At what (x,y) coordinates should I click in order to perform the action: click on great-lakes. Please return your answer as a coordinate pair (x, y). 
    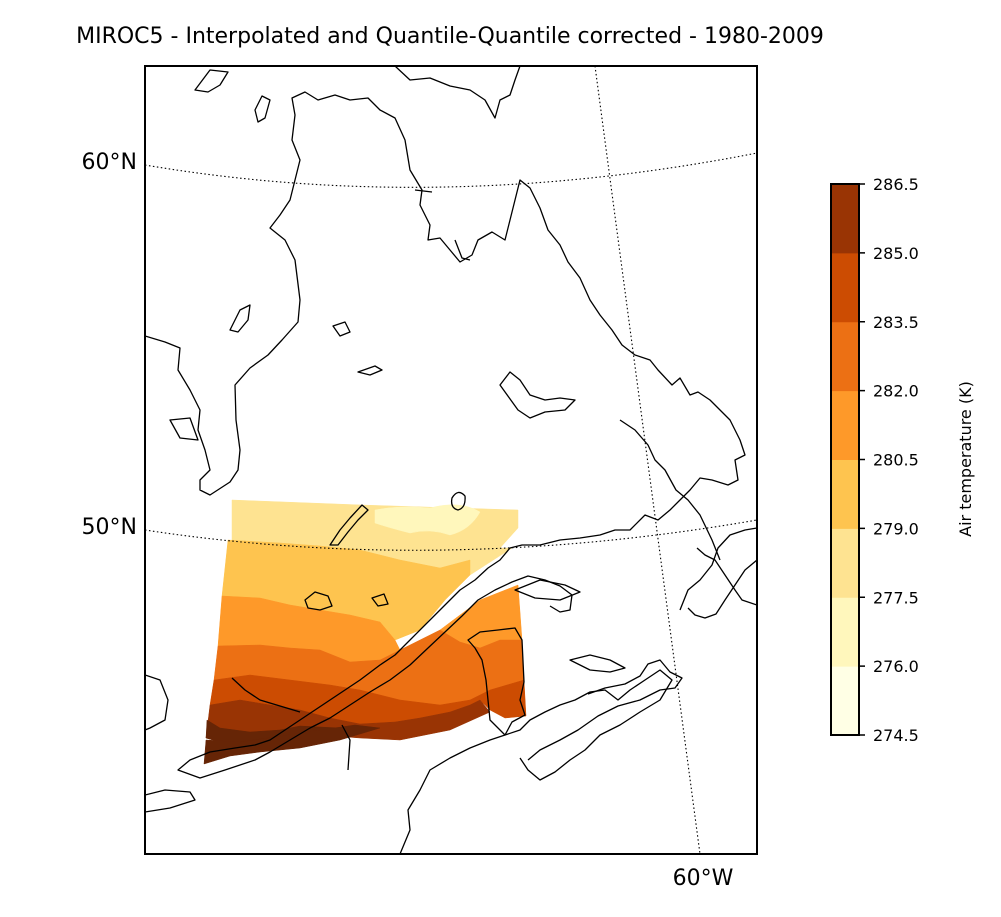
    Looking at the image, I should click on (170, 801).